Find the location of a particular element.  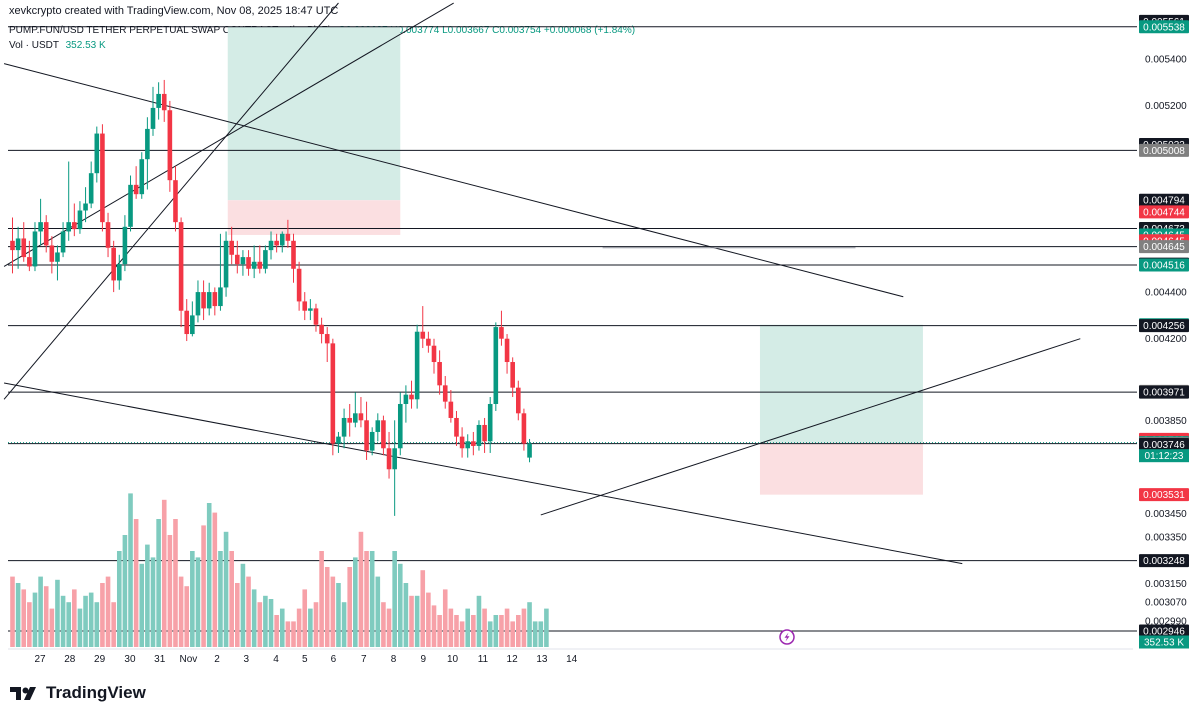

volume-title: Vol · USDT is located at coordinates (34, 45).